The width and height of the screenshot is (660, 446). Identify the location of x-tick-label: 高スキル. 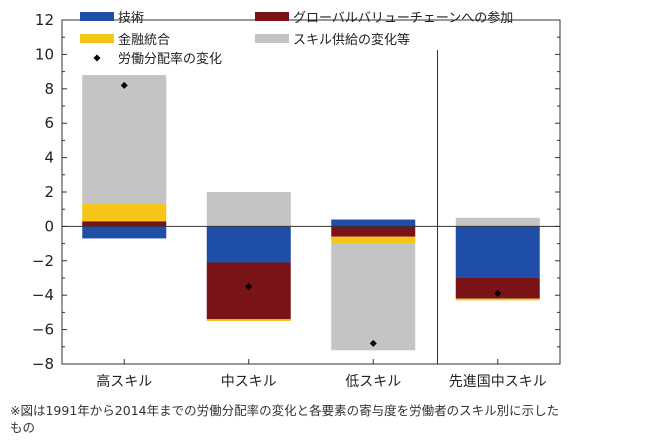
(124, 381).